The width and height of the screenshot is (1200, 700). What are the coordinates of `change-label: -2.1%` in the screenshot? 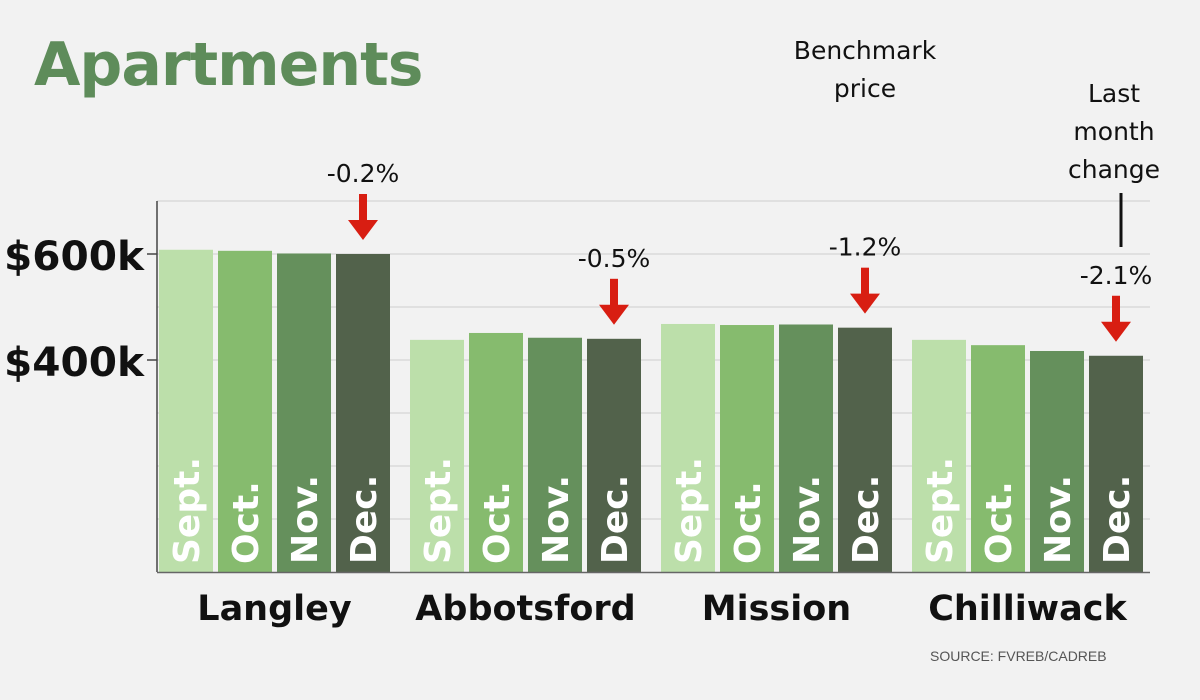 It's located at (1116, 275).